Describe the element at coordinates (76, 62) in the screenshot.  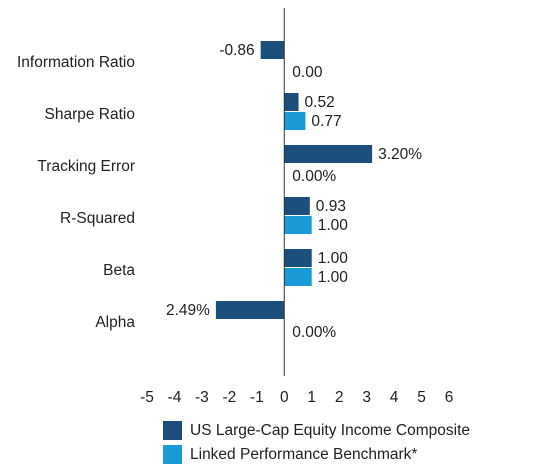
I see `category-label: Information Ratio` at that location.